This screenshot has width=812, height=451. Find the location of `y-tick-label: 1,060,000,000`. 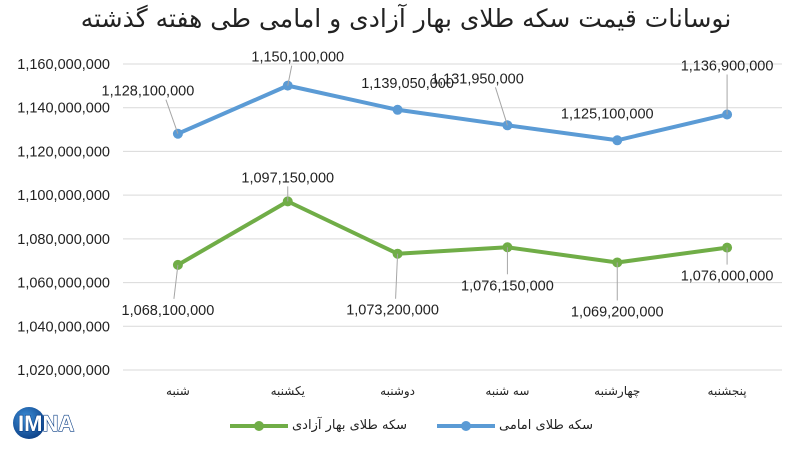

y-tick-label: 1,060,000,000 is located at coordinates (63, 284).